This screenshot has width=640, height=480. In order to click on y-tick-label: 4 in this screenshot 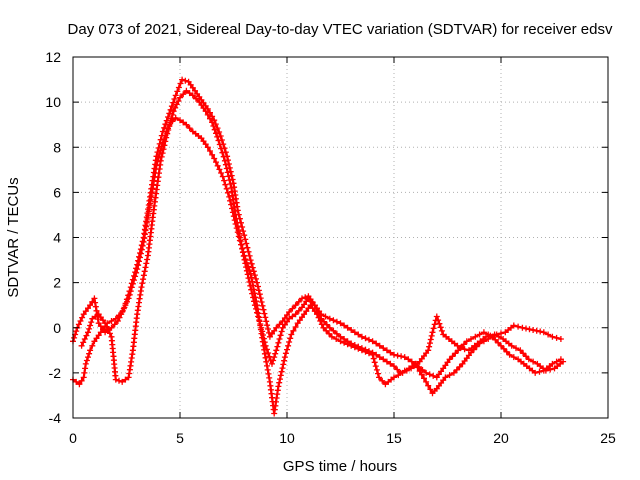, I will do `click(57, 238)`.